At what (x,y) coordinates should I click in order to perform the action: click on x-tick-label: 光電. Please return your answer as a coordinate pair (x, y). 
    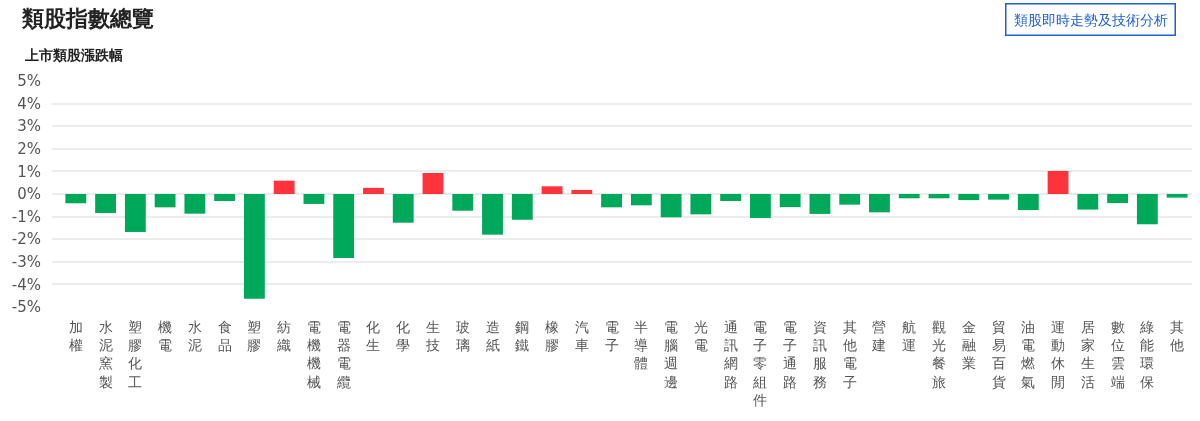
    Looking at the image, I should click on (700, 336).